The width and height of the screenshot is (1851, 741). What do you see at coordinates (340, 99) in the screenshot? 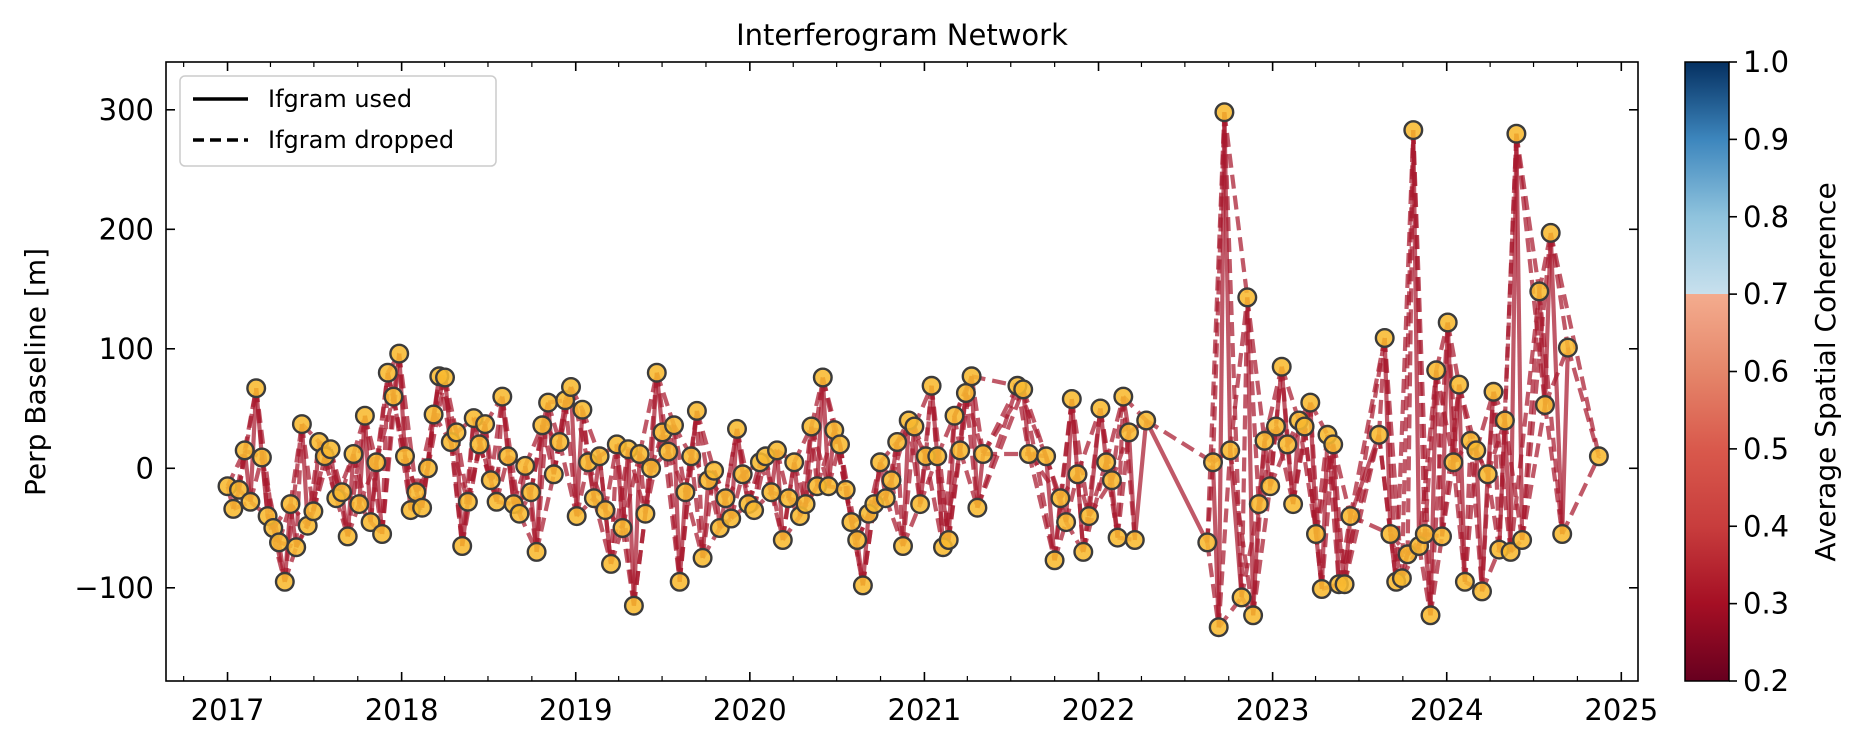
I see `legend-label-used: Ifgram used` at bounding box center [340, 99].